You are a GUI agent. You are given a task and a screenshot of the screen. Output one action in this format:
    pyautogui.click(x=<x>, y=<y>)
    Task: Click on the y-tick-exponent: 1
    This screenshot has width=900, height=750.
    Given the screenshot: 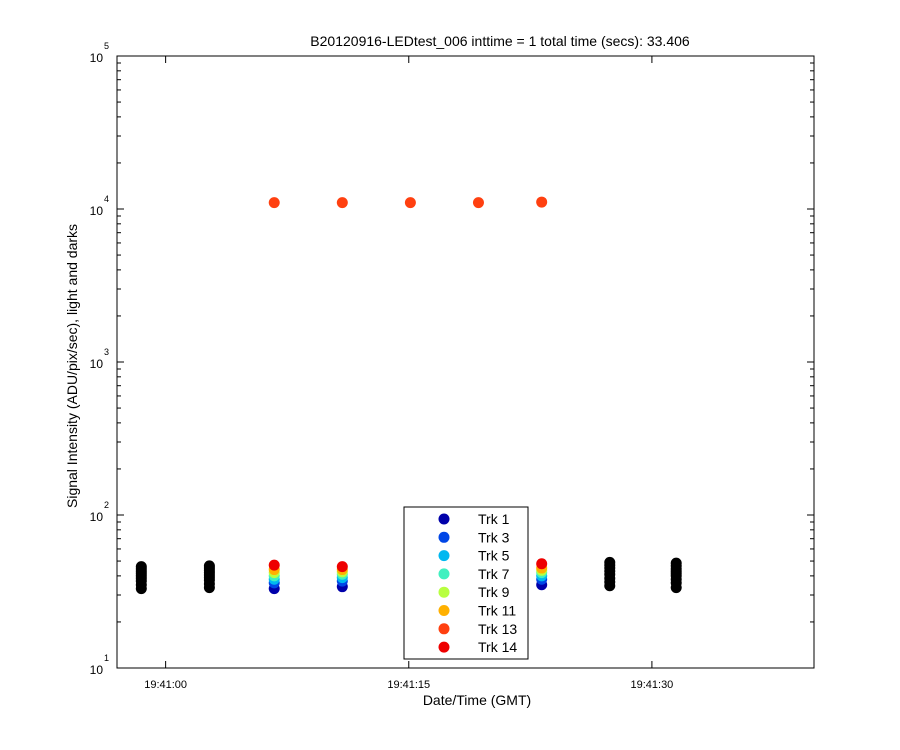 What is the action you would take?
    pyautogui.click(x=106, y=658)
    